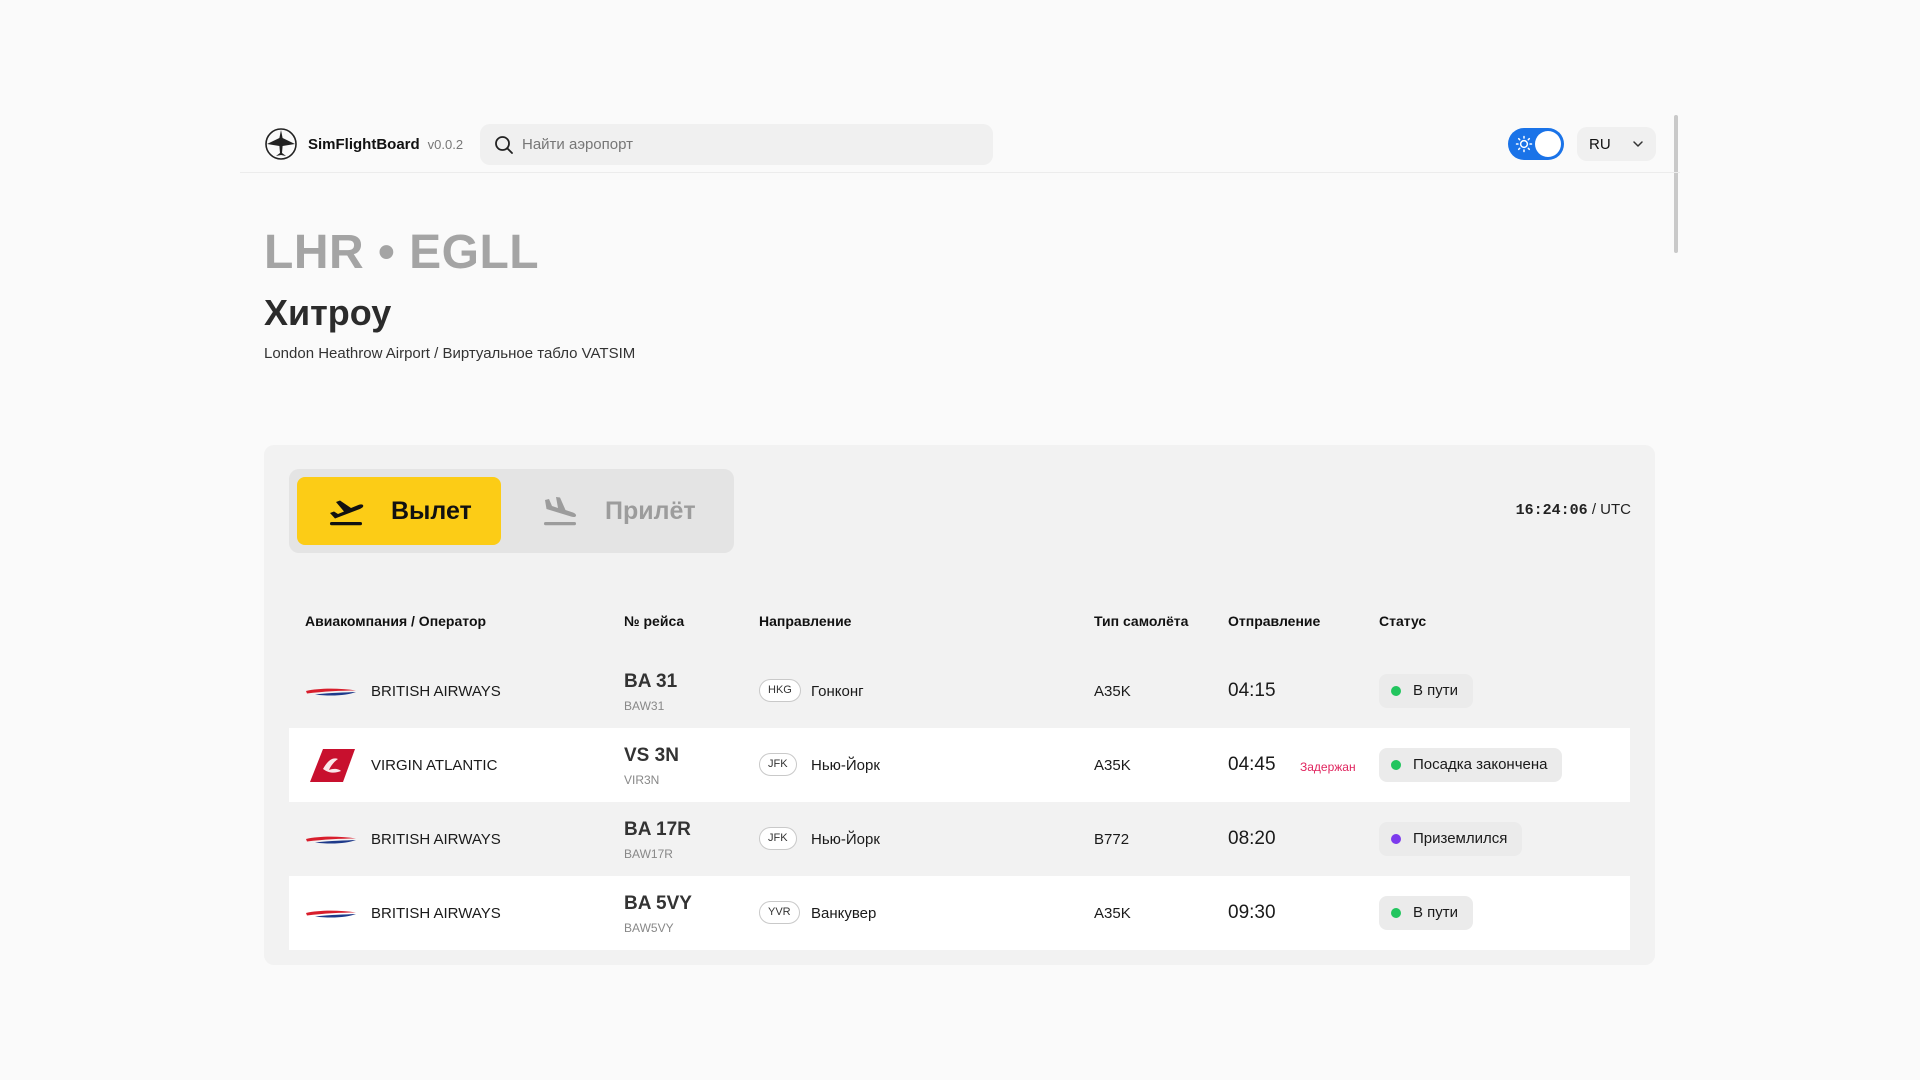 The image size is (1920, 1080). What do you see at coordinates (1141, 621) in the screenshot?
I see `column-header-aircraft: Тип самолёта` at bounding box center [1141, 621].